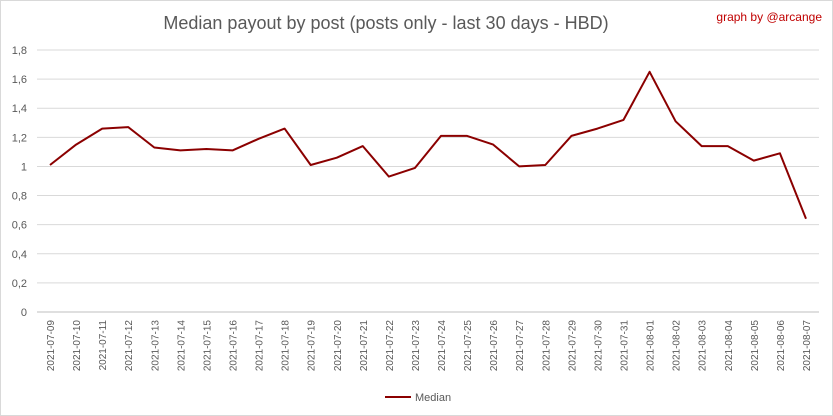 This screenshot has width=833, height=416. Describe the element at coordinates (19, 226) in the screenshot. I see `y-tick-label: 0,6` at that location.